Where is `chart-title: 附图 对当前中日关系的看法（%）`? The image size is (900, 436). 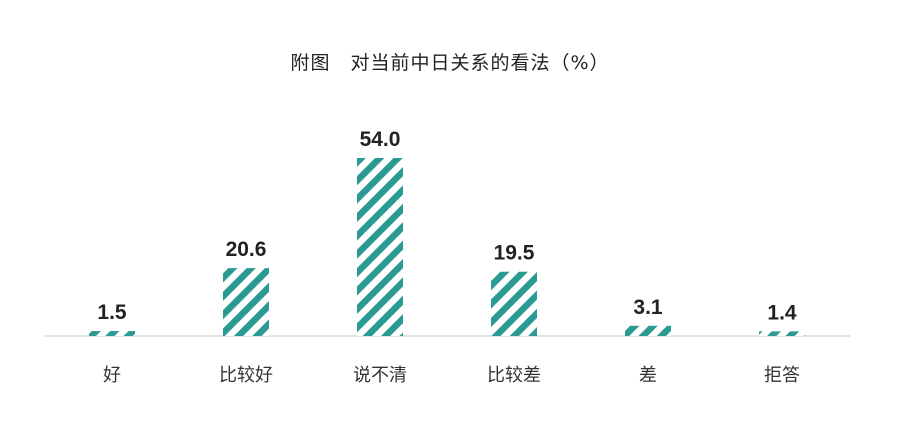
chart-title: 附图 对当前中日关系的看法（%） is located at coordinates (450, 63).